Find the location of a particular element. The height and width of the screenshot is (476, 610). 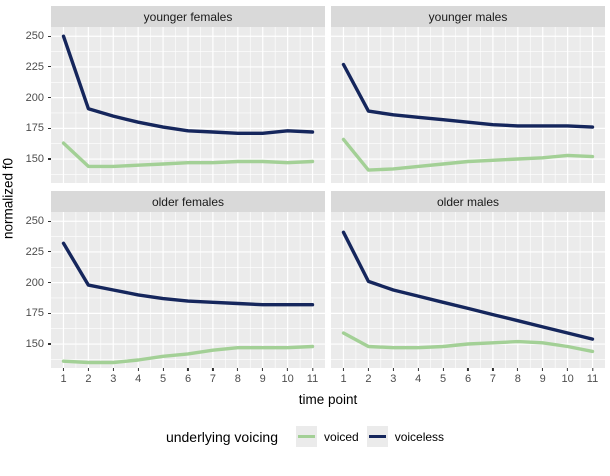

x-axis-ticks-left: 1 2 3 4 5 6 7 8 9 10 11 is located at coordinates (188, 379).